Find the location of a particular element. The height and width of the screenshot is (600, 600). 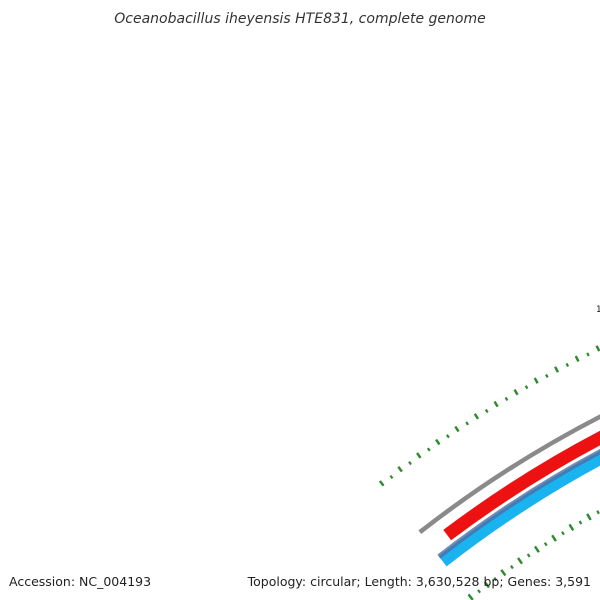

kbp-label: 1532 kbp is located at coordinates (598, 310).